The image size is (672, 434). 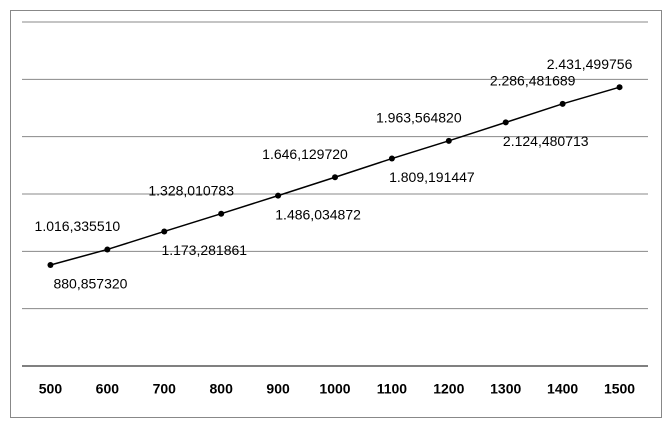 What do you see at coordinates (419, 118) in the screenshot?
I see `data-label: 1.963,564820` at bounding box center [419, 118].